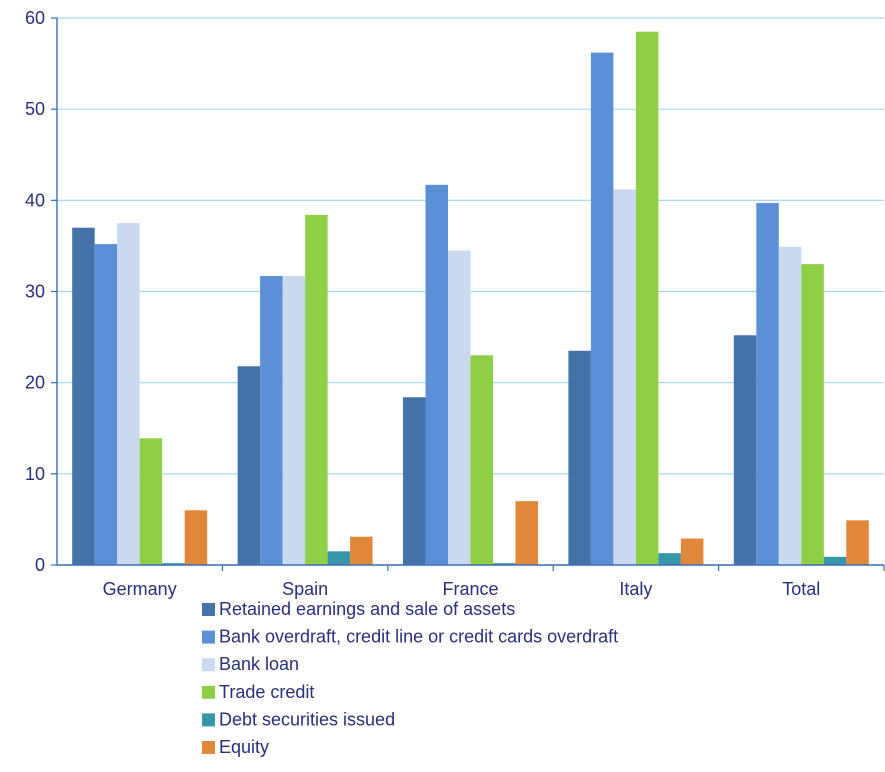 The image size is (885, 772). I want to click on y-tick-label: 40, so click(35, 200).